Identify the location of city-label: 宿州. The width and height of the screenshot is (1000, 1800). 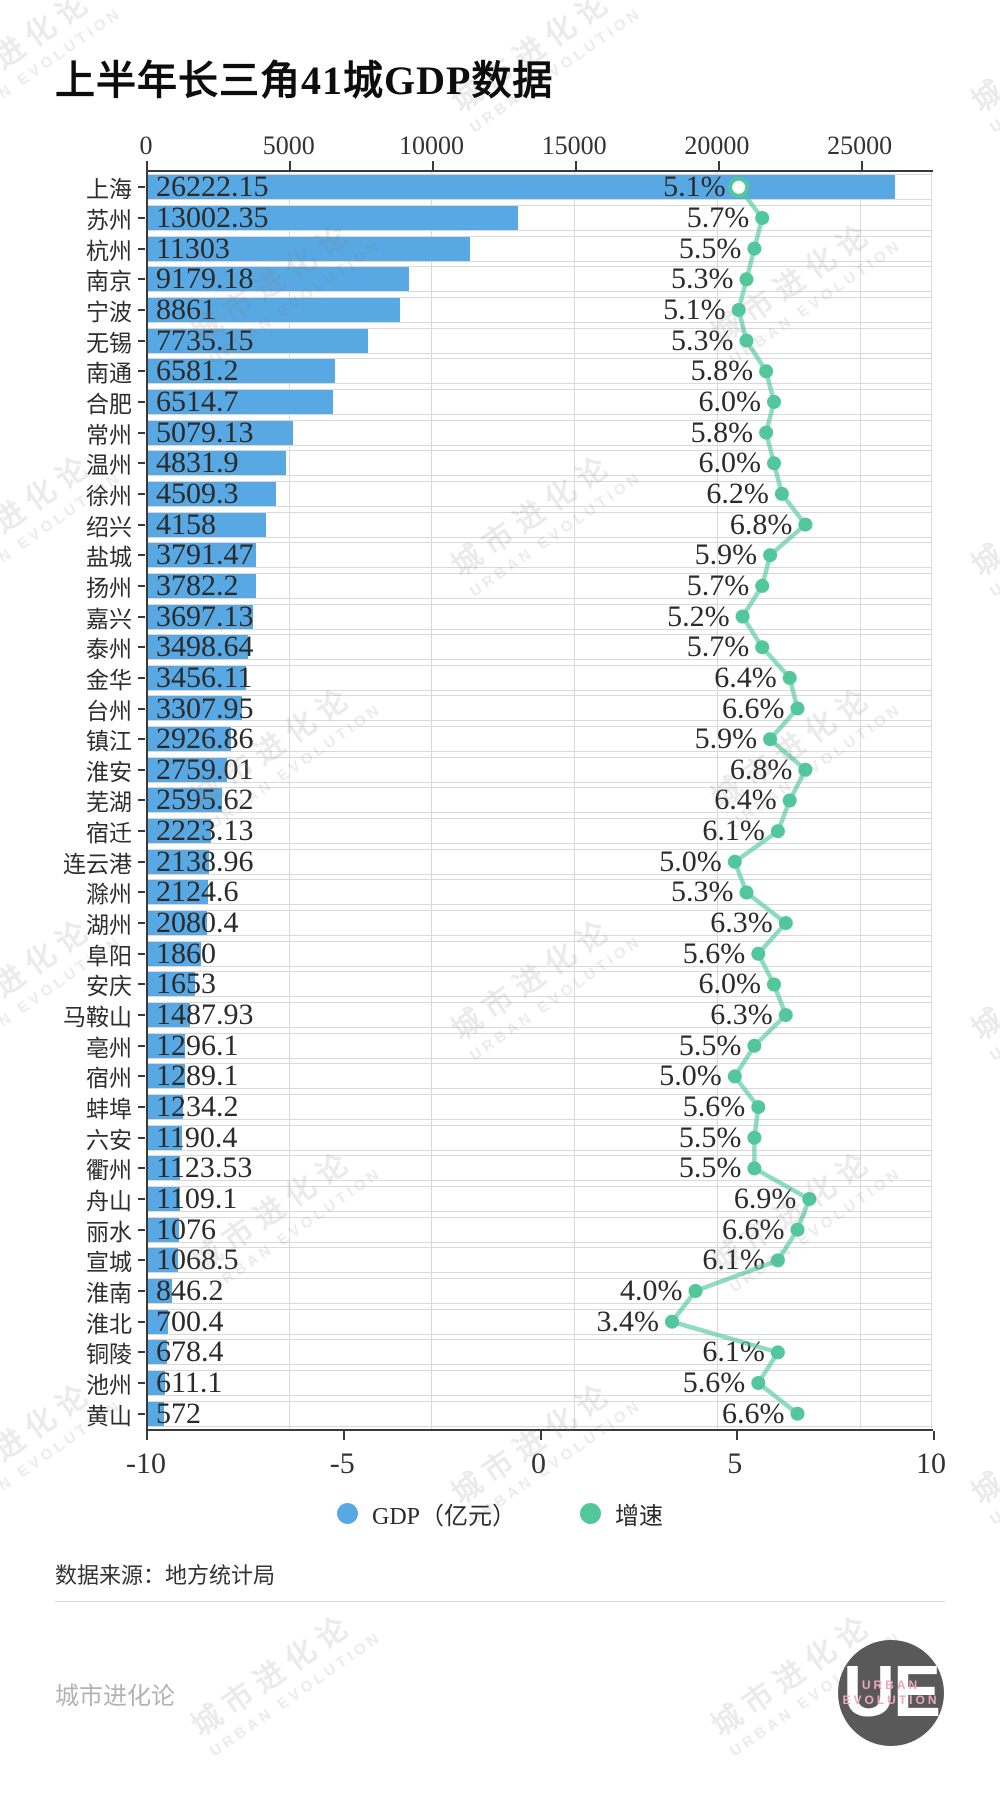
(109, 1079).